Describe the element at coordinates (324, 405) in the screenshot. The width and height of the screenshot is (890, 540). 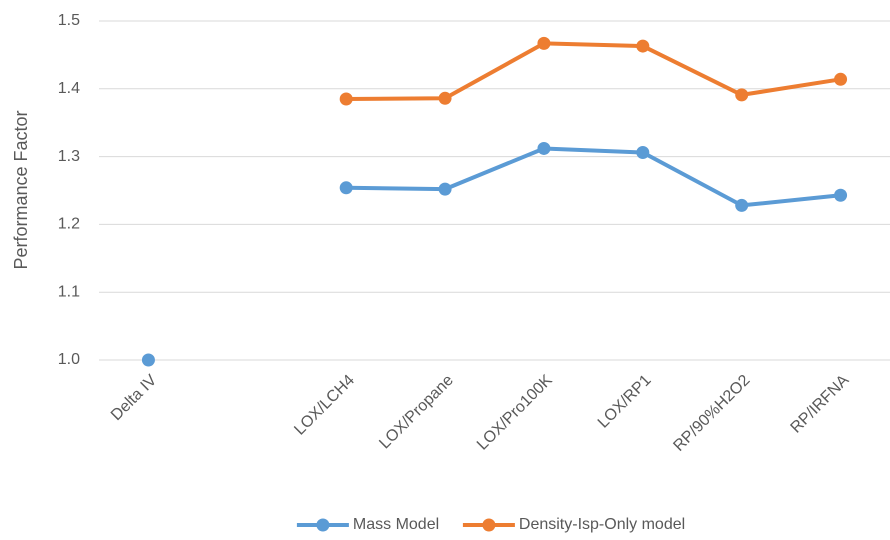
I see `x-tick-label: LOX/LCH4` at that location.